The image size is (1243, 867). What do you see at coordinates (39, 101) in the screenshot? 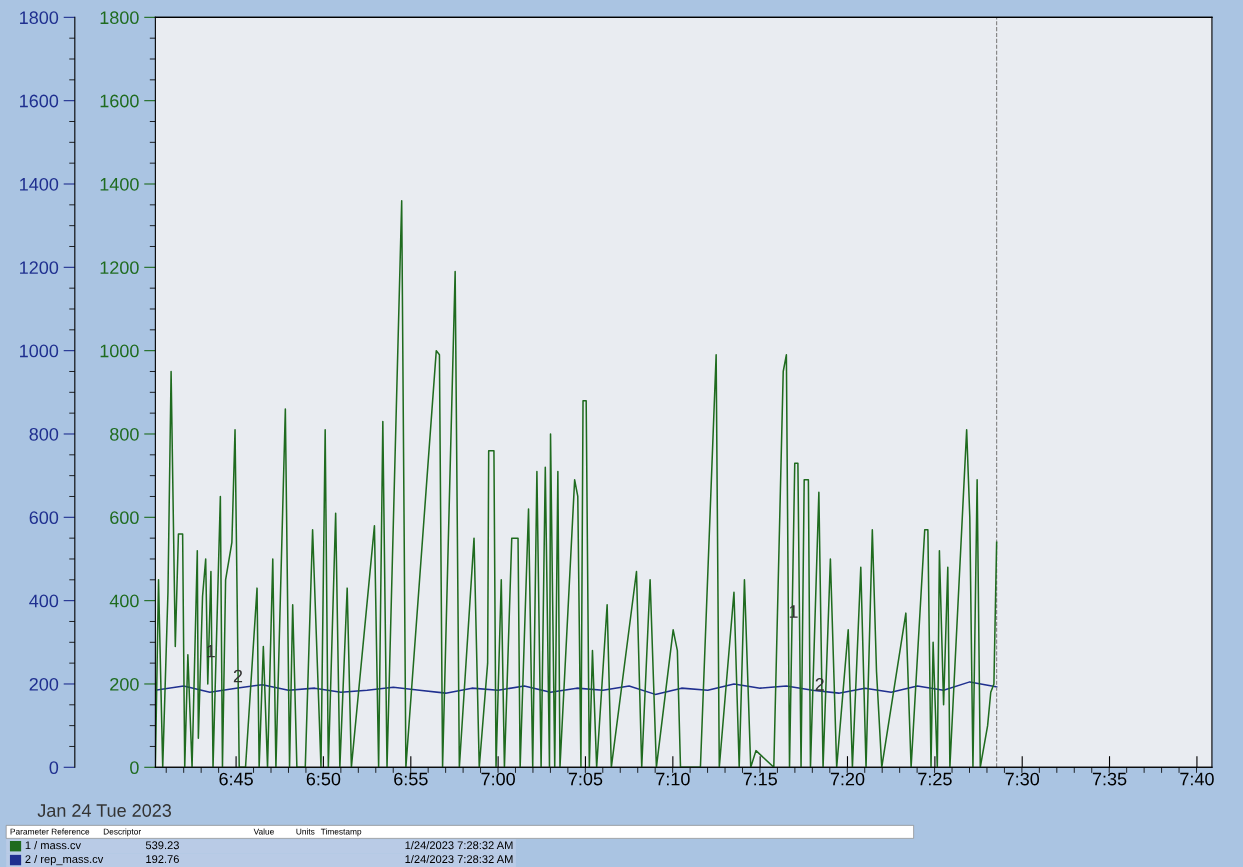
I see `y-tick-label: 1600` at bounding box center [39, 101].